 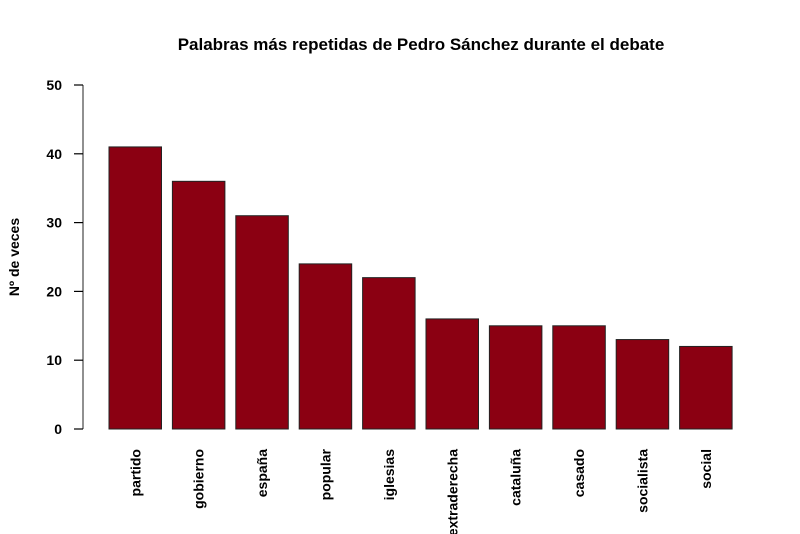 I want to click on bar-gobierno, so click(x=198, y=305).